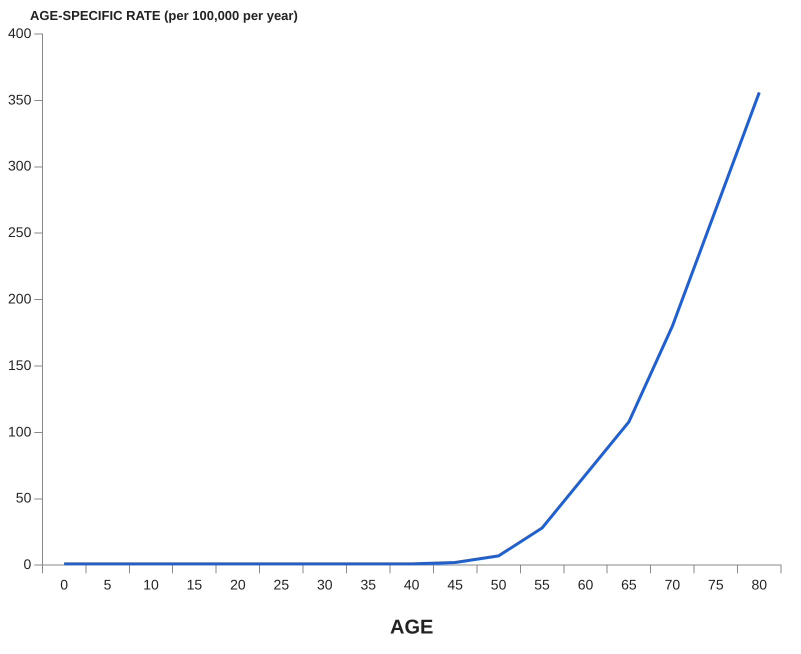  Describe the element at coordinates (64, 584) in the screenshot. I see `x-tick-label: 0` at that location.